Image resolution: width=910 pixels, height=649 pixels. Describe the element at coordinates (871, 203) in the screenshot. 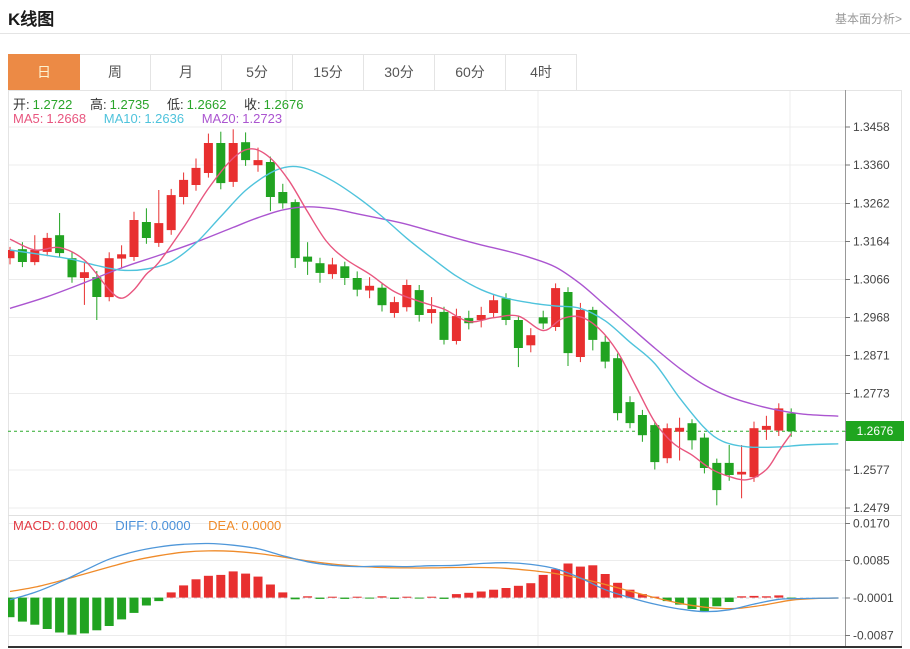

I see `svg-text: 1.3262` at that location.